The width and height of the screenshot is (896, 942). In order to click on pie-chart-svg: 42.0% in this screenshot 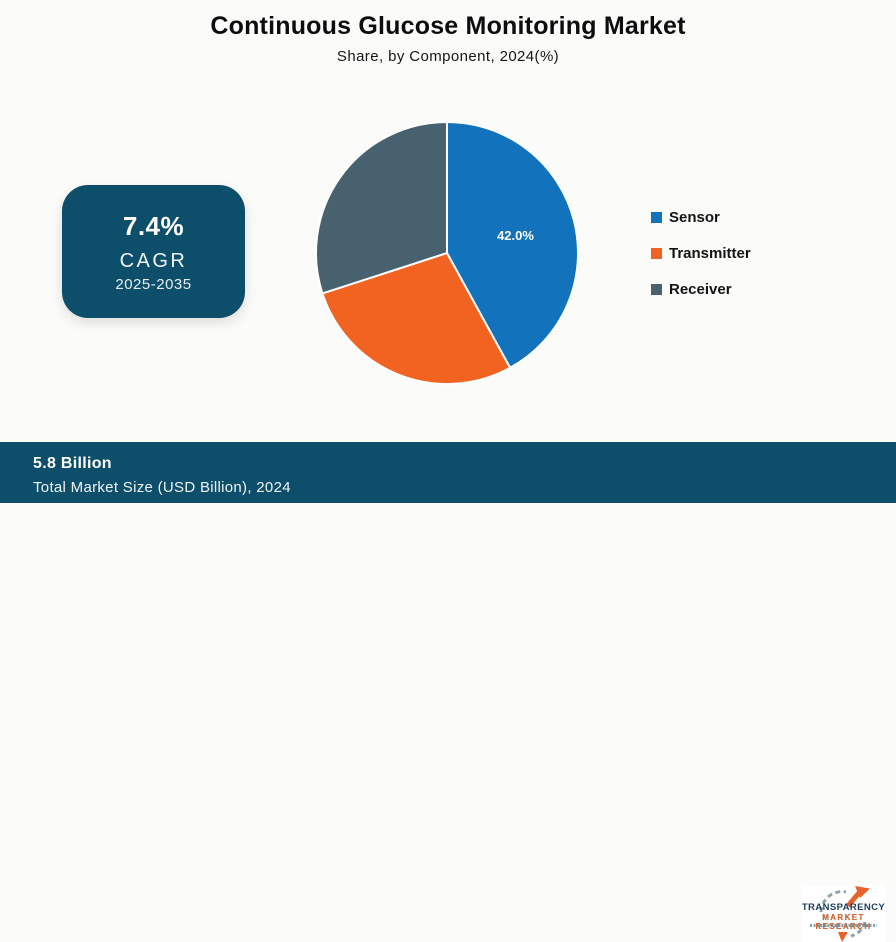, I will do `click(447, 253)`.